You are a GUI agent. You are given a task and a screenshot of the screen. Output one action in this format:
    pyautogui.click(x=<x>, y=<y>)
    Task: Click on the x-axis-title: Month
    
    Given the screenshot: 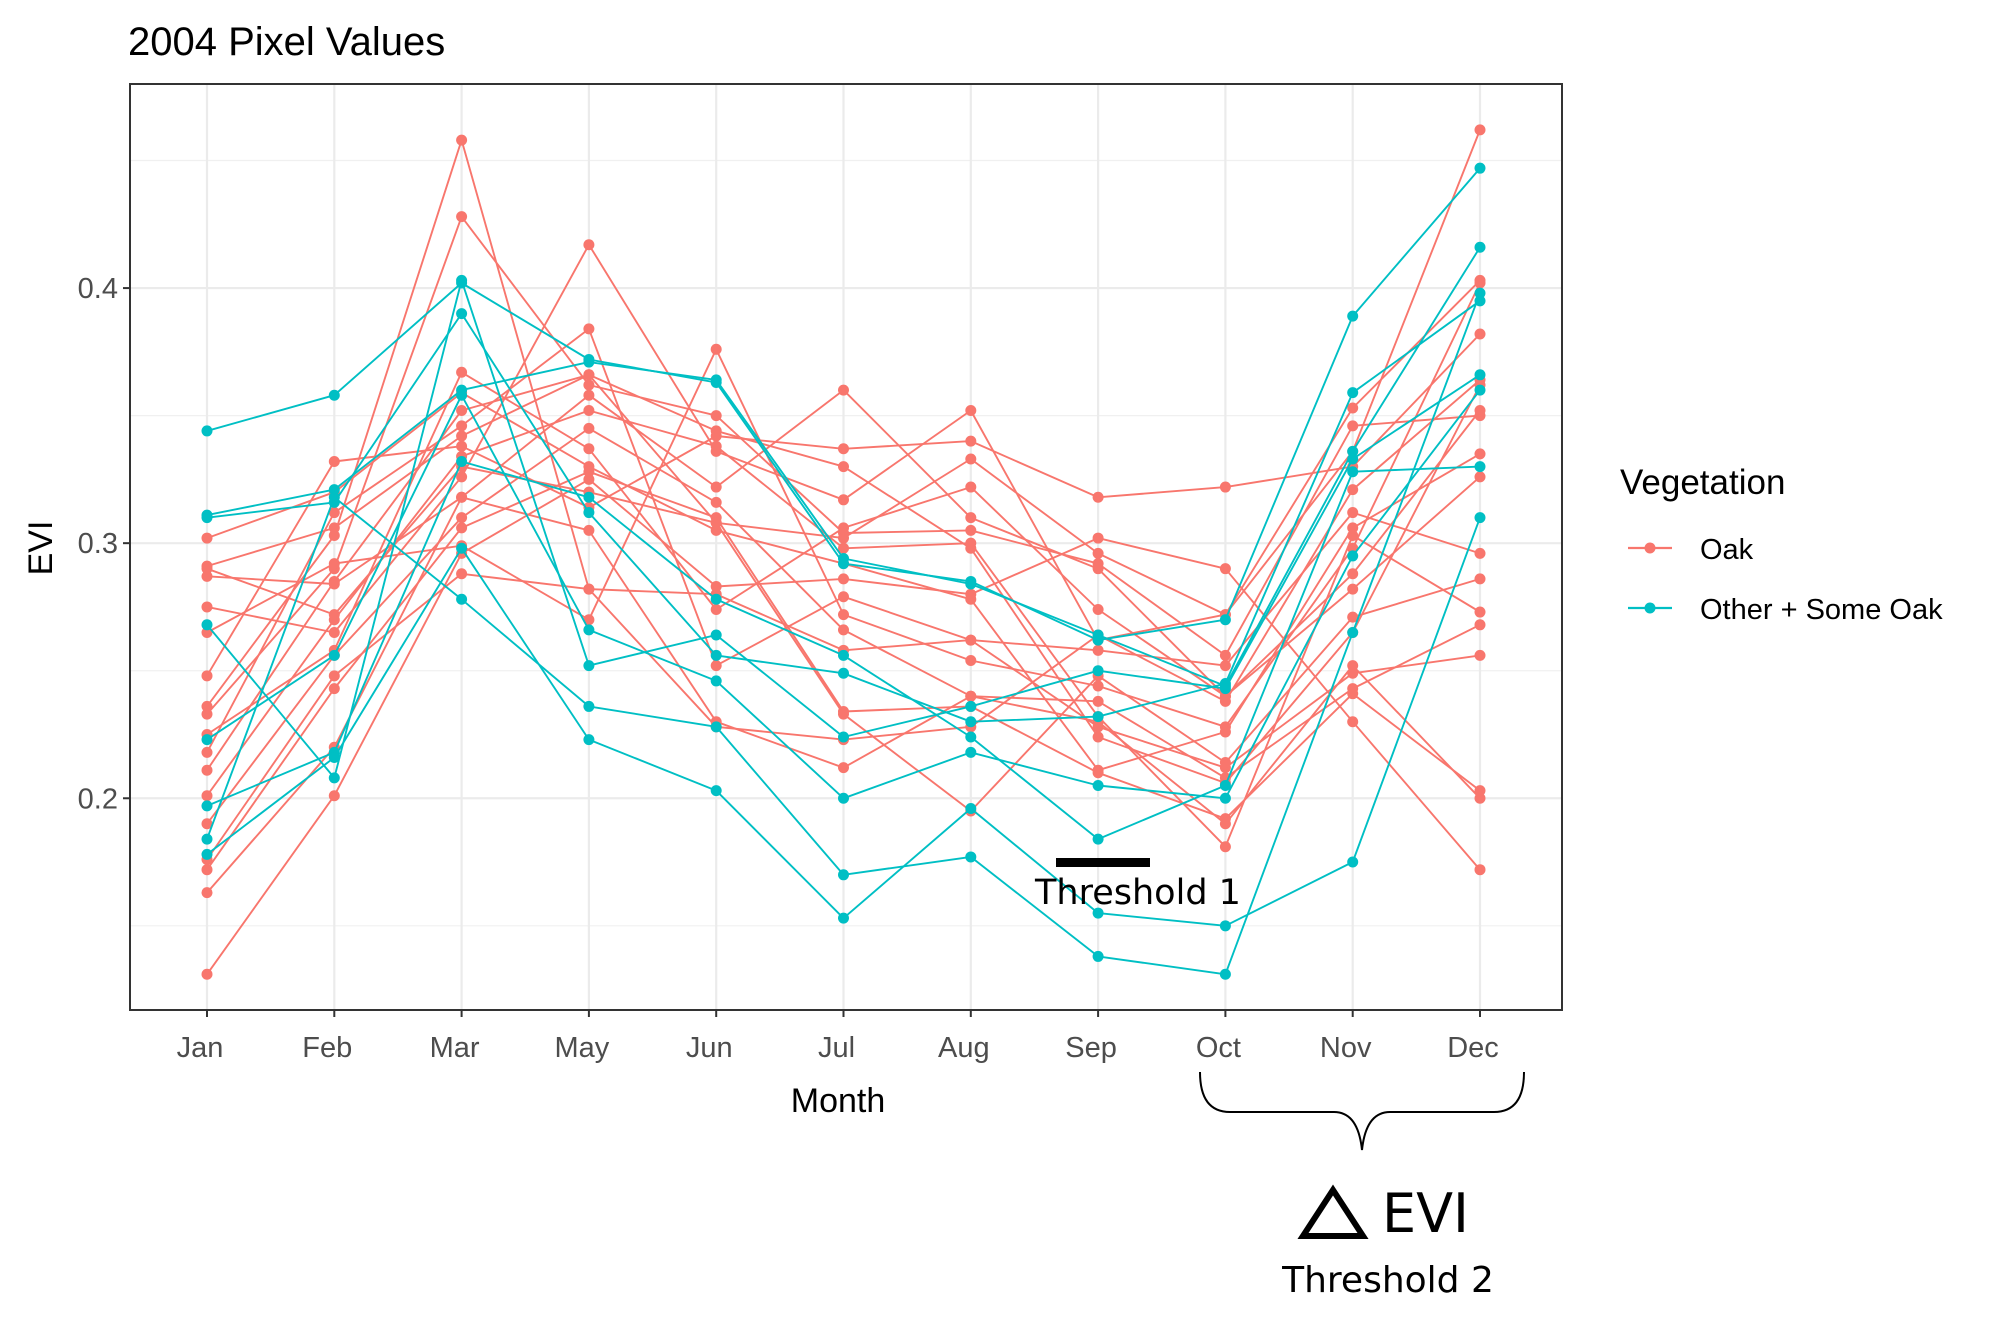 What is the action you would take?
    pyautogui.click(x=838, y=1101)
    